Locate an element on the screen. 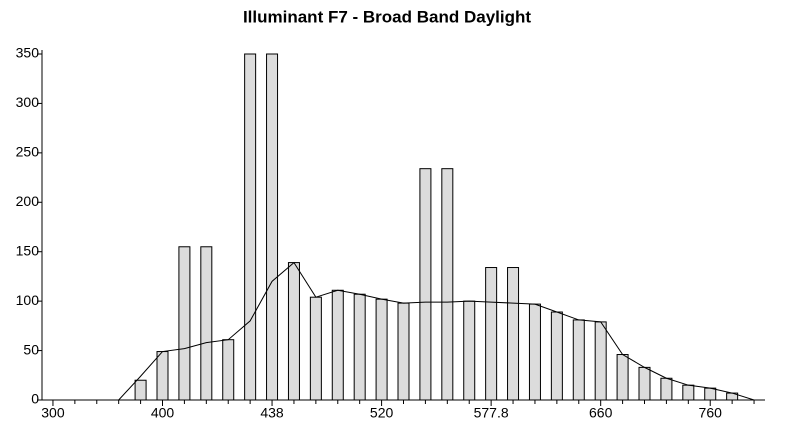 The width and height of the screenshot is (787, 433). y-tick-label: 350 is located at coordinates (28, 53).